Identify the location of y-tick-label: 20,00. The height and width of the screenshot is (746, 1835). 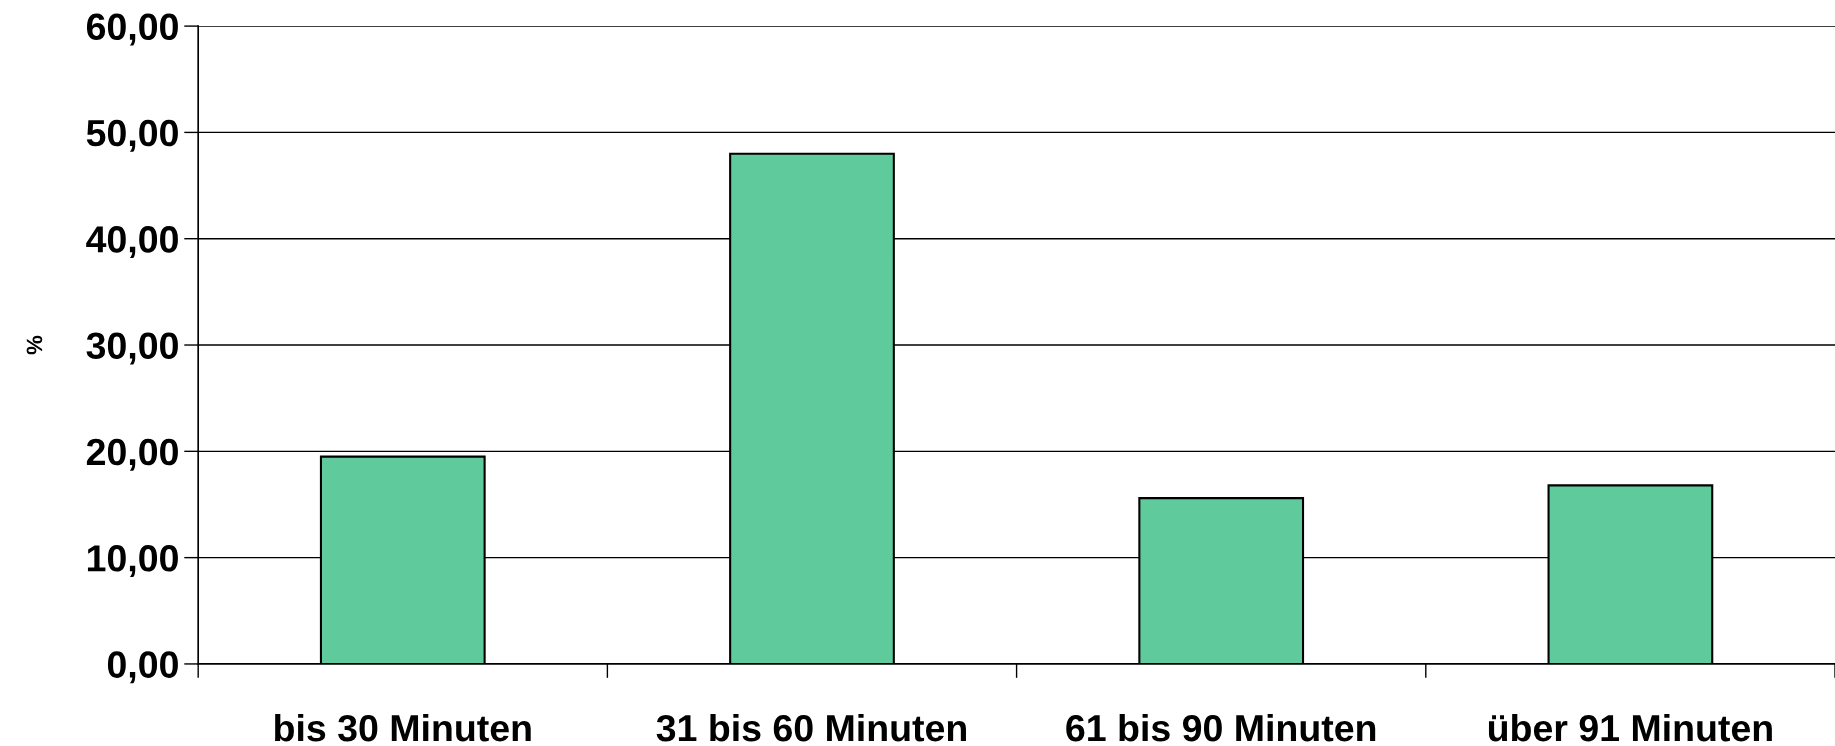
(132, 454).